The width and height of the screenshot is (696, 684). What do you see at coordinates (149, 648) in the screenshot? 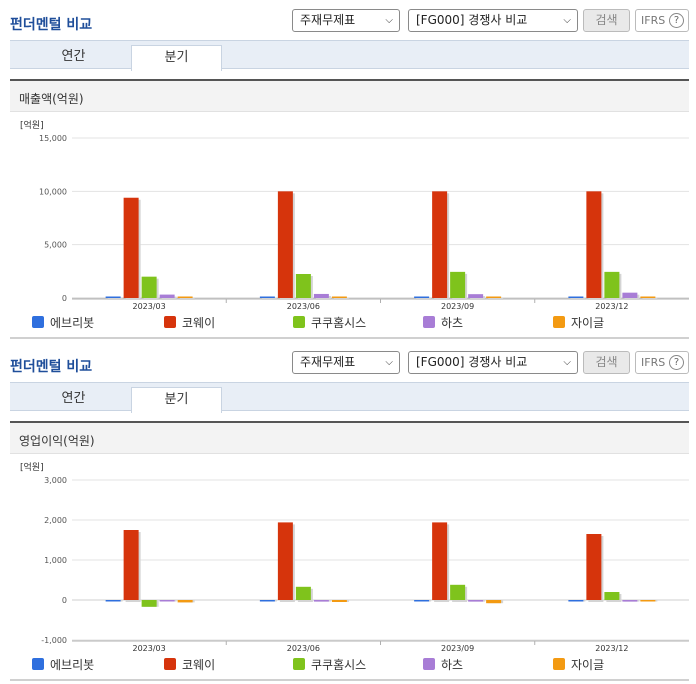
I see `x-tick-label: 2023/03` at bounding box center [149, 648].